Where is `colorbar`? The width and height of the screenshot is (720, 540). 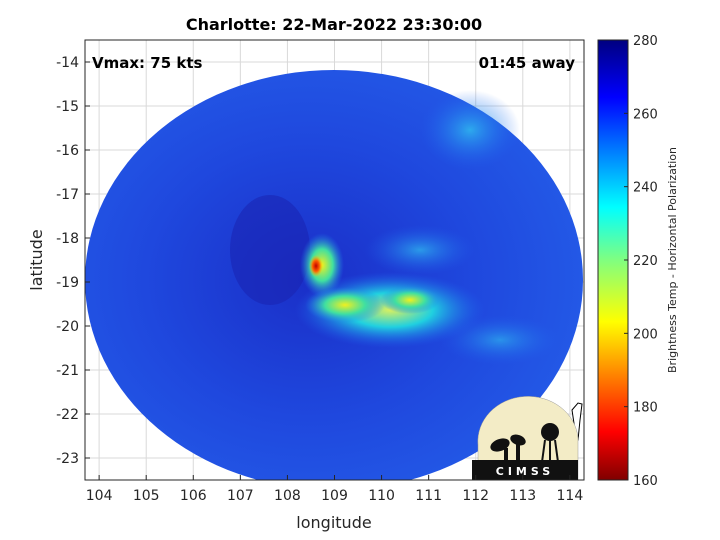 colorbar is located at coordinates (613, 260).